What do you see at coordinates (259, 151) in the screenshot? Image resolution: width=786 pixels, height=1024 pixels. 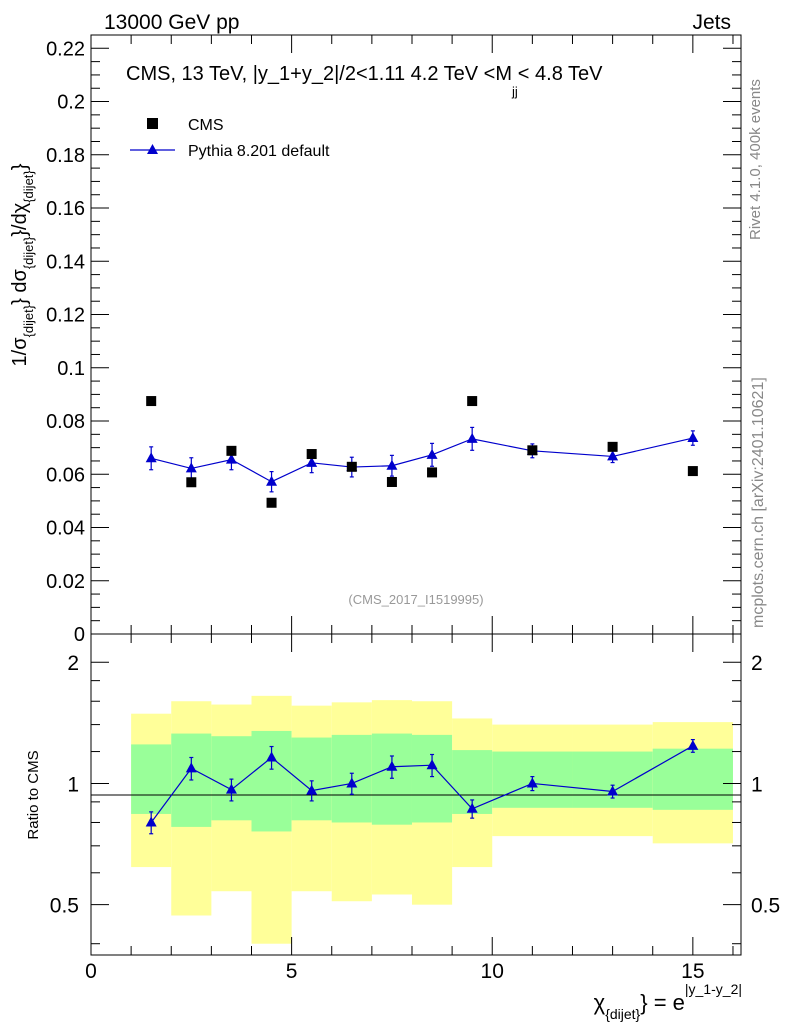 I see `legend-mc-label: Pythia 8.201 default` at bounding box center [259, 151].